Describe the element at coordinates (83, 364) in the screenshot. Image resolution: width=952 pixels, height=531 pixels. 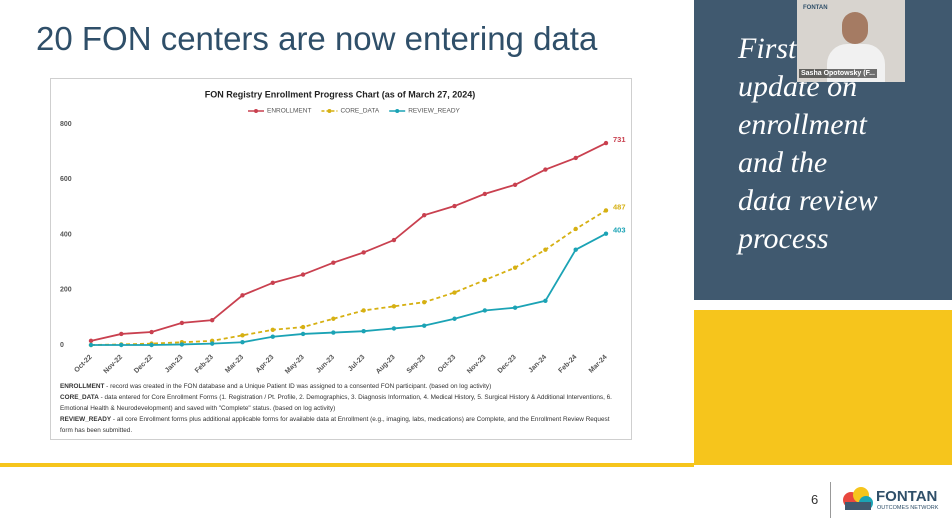
I see `x-tick-label: Oct-22` at that location.